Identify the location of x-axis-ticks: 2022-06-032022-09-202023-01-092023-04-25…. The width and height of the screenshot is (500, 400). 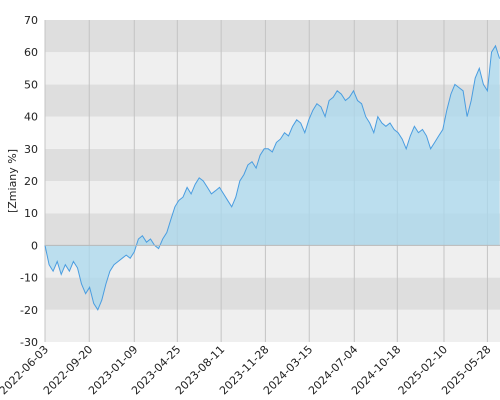
(247, 370).